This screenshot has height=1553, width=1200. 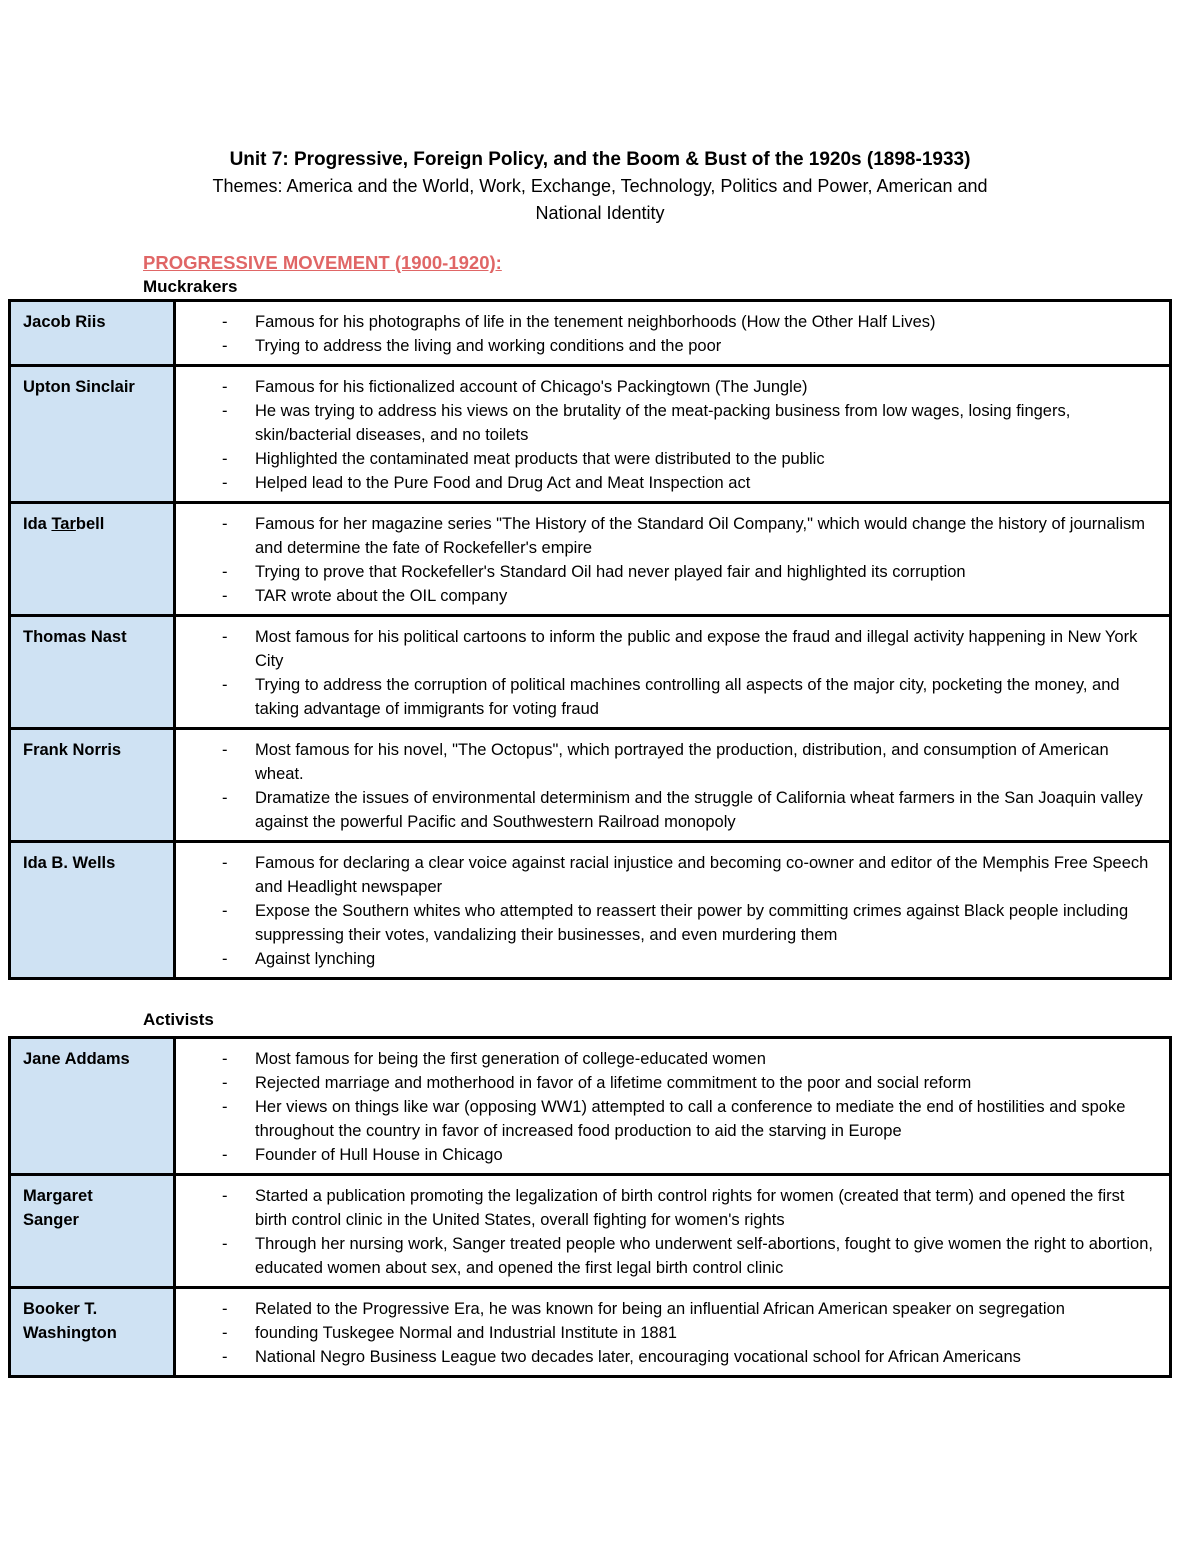 What do you see at coordinates (665, 1155) in the screenshot?
I see `bullet-item: - Founder of Hull House in Chicago` at bounding box center [665, 1155].